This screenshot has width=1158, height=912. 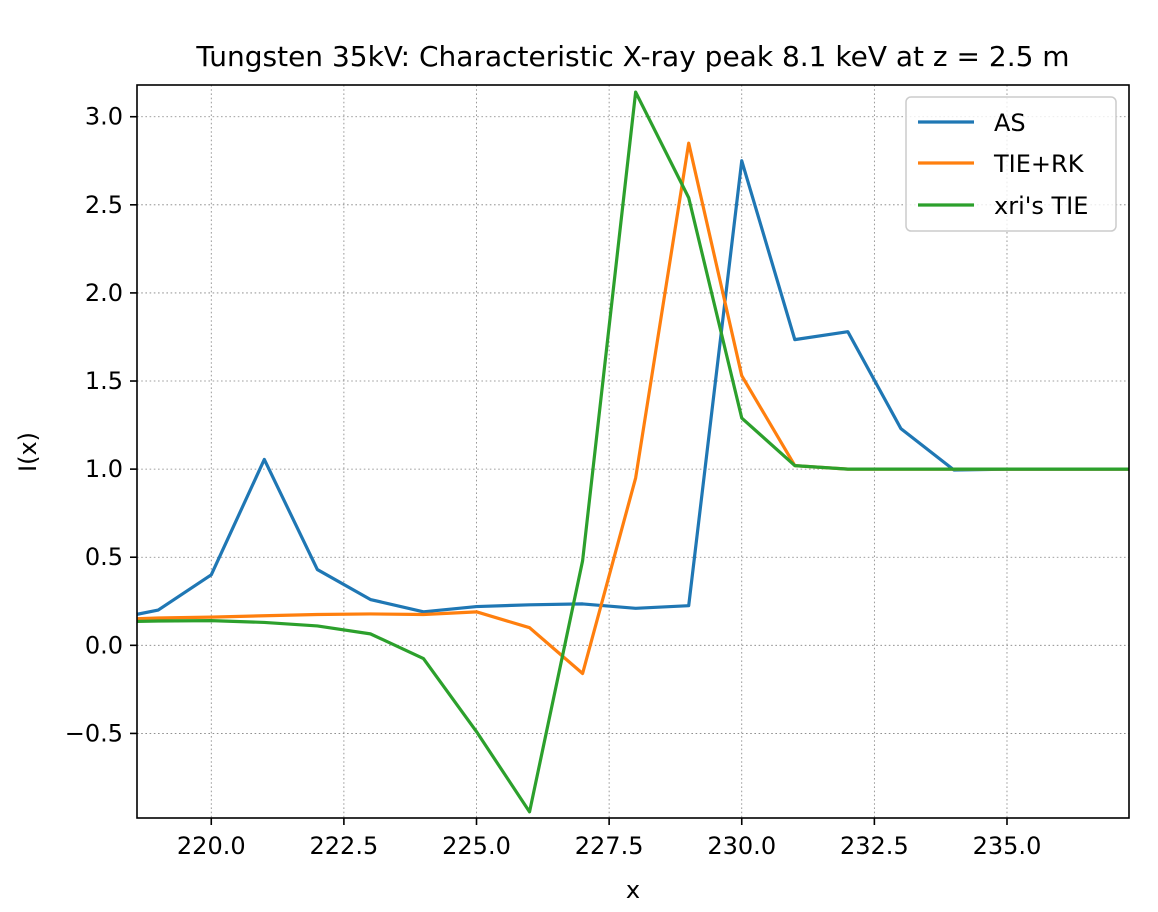 What do you see at coordinates (104, 469) in the screenshot?
I see `y-tick-label: 1.0` at bounding box center [104, 469].